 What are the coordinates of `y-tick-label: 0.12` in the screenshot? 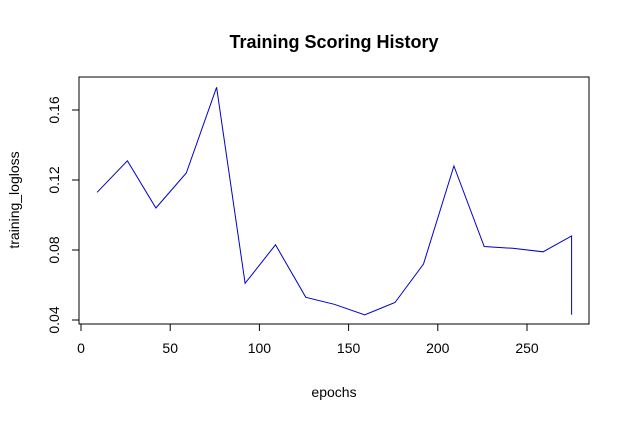 It's located at (54, 179).